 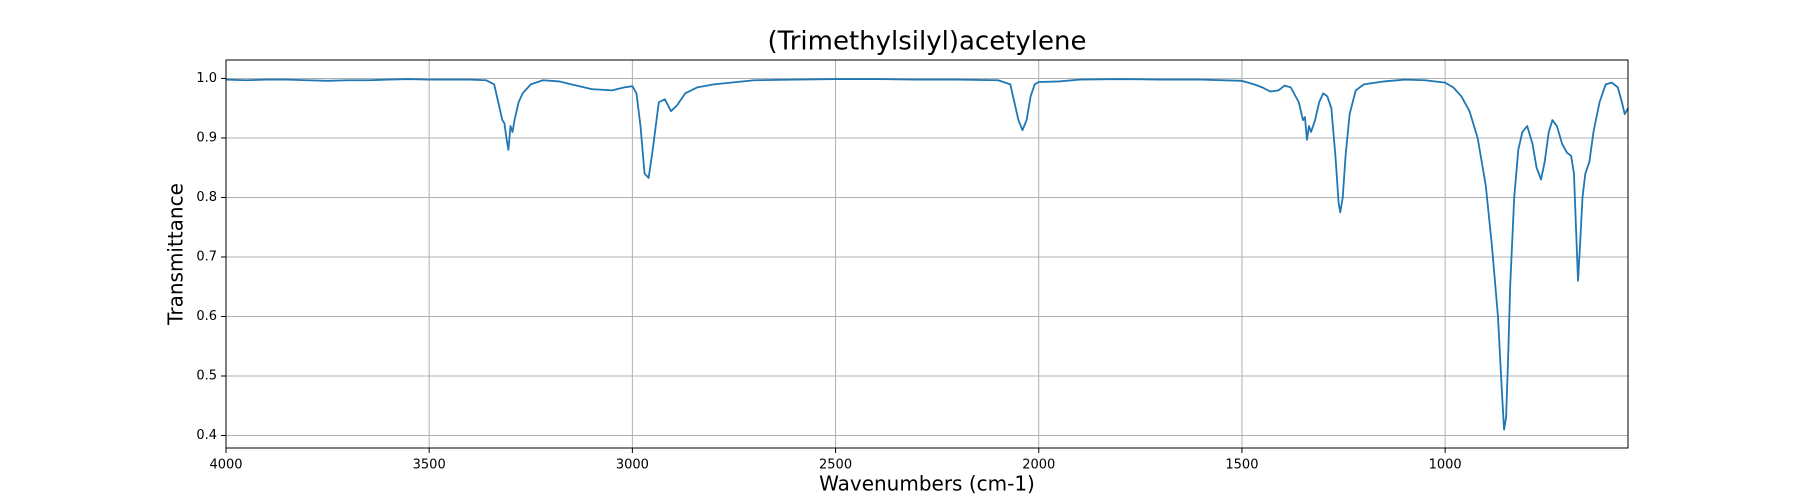 What do you see at coordinates (225, 465) in the screenshot?
I see `x-tick-label: 4000` at bounding box center [225, 465].